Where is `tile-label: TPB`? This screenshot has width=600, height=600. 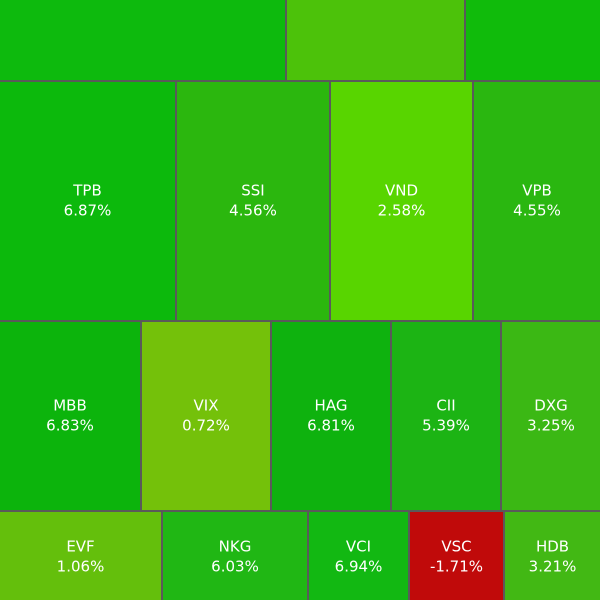 tile-label: TPB is located at coordinates (87, 191).